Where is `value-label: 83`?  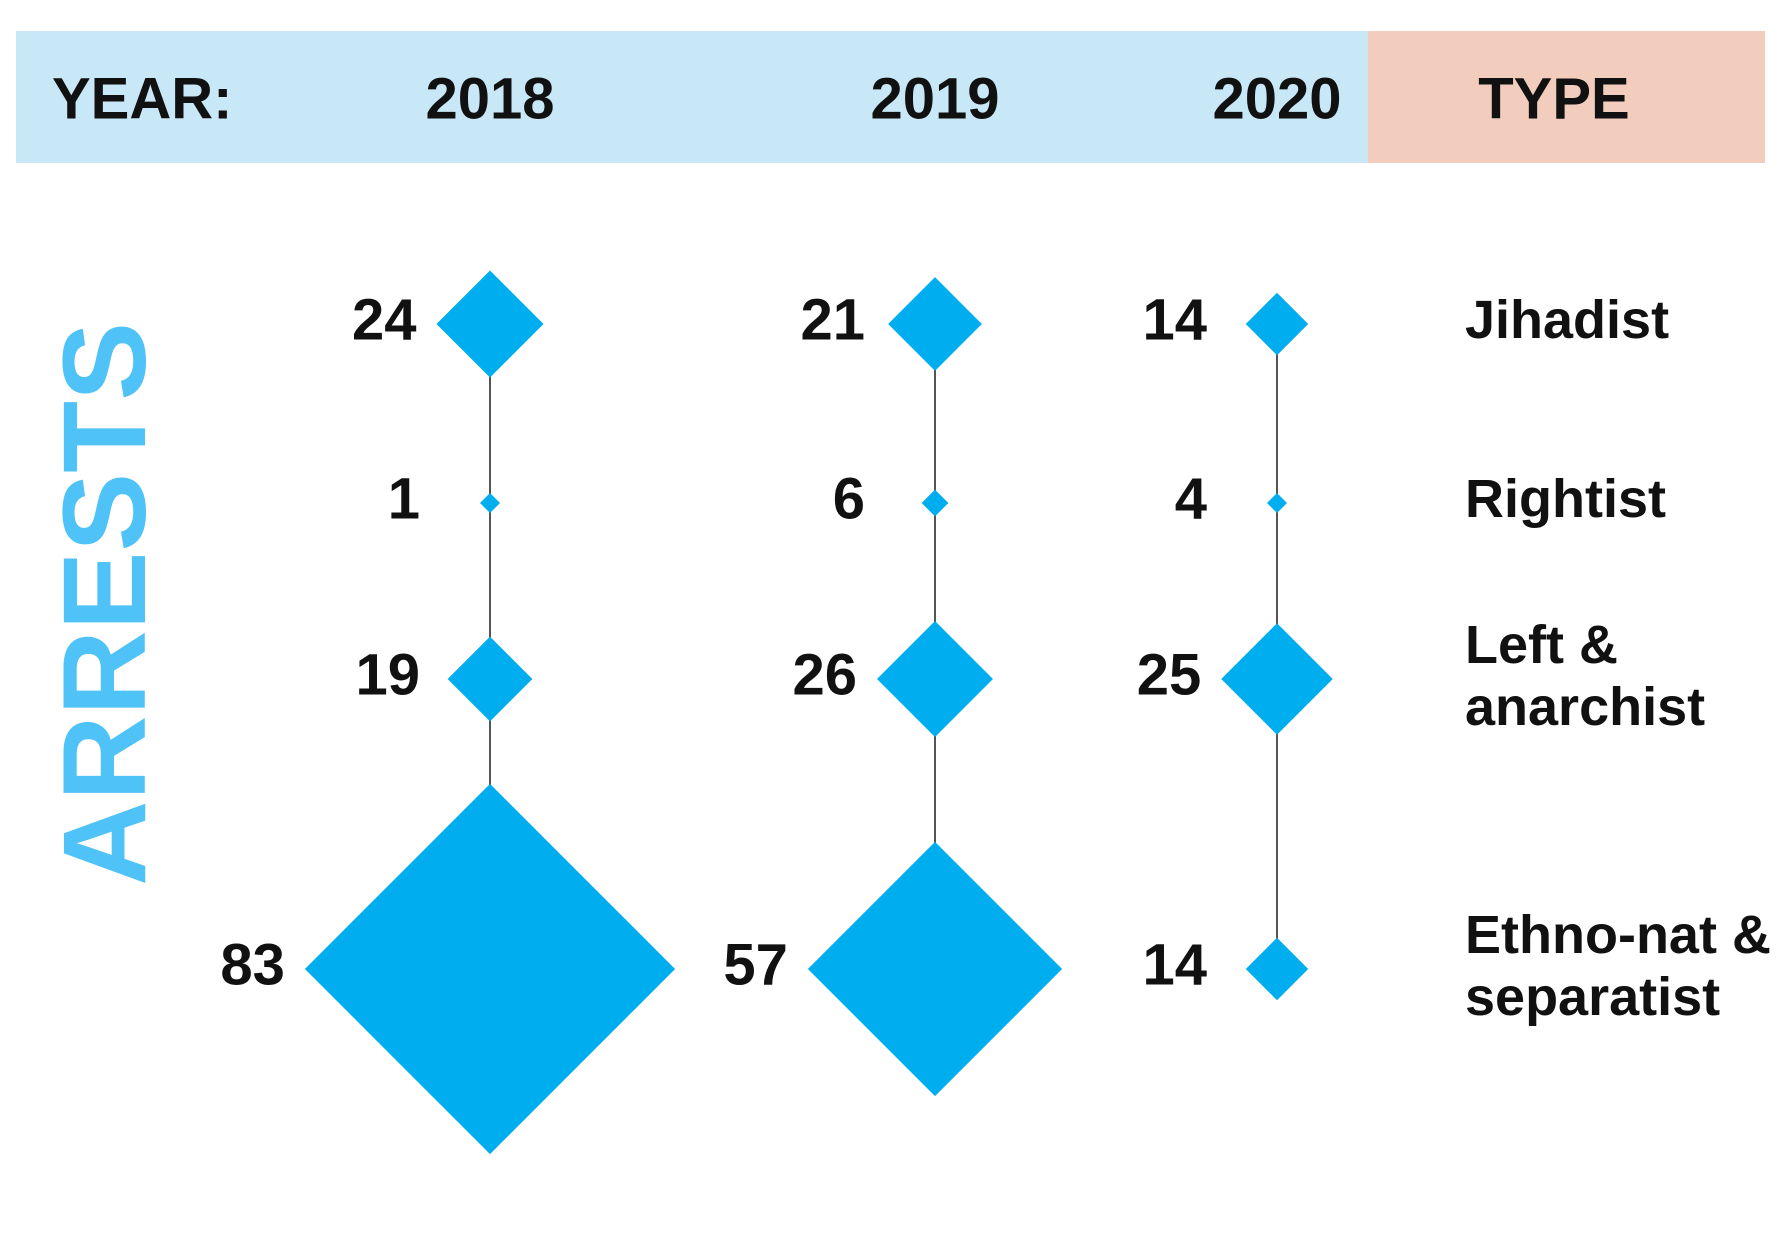
value-label: 83 is located at coordinates (252, 964).